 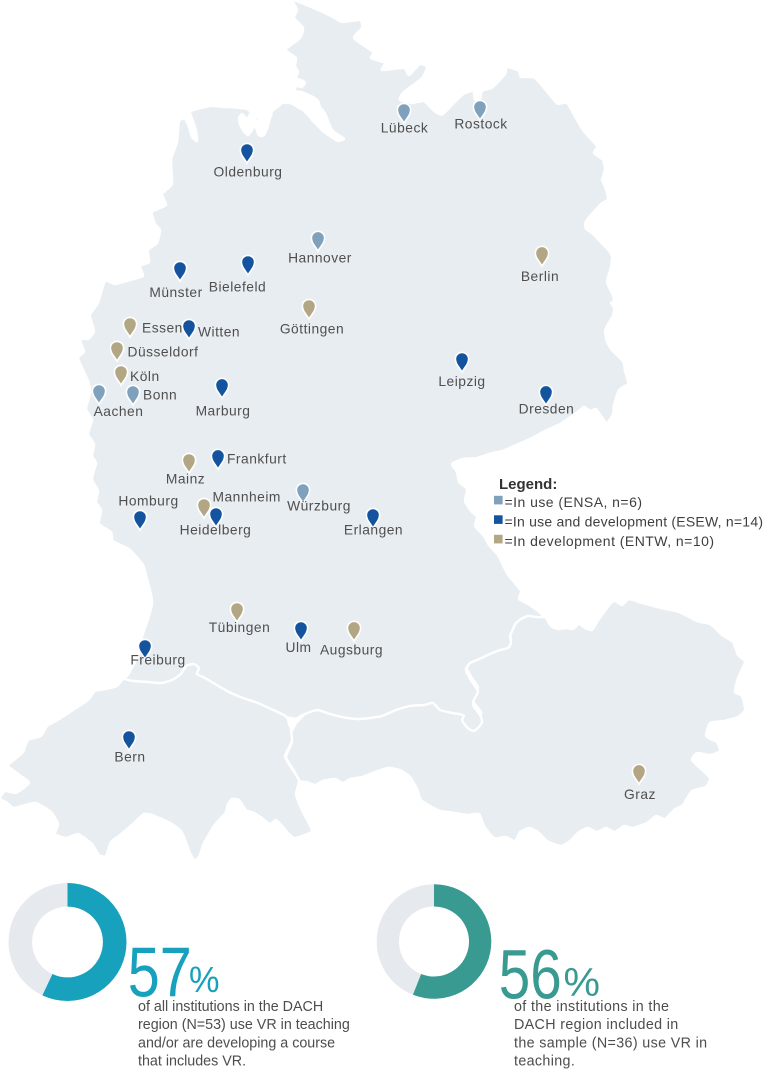 I want to click on svg-text:region (N=53) use VR in teachi: region (N=53) use VR in teaching, so click(x=244, y=1025).